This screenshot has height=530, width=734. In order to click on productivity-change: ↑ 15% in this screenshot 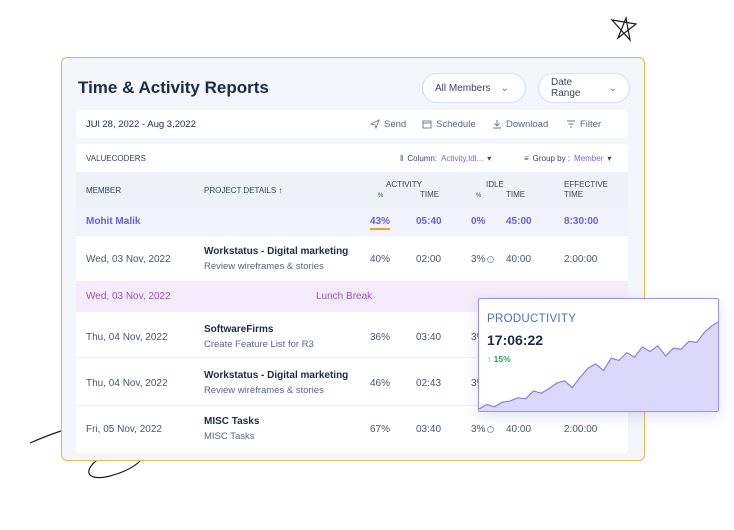, I will do `click(499, 359)`.